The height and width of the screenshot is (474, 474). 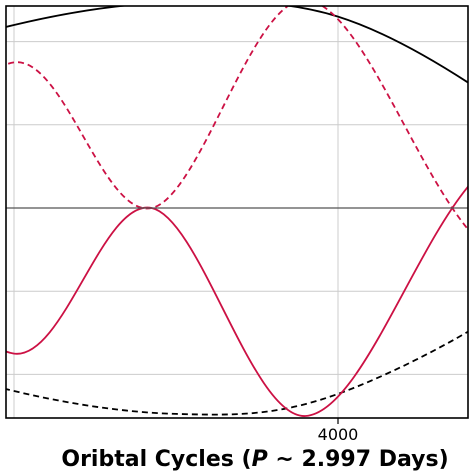 What do you see at coordinates (254, 459) in the screenshot?
I see `x-axis-label: Oribtal Cycles (P ~ 2.997 Days)` at bounding box center [254, 459].